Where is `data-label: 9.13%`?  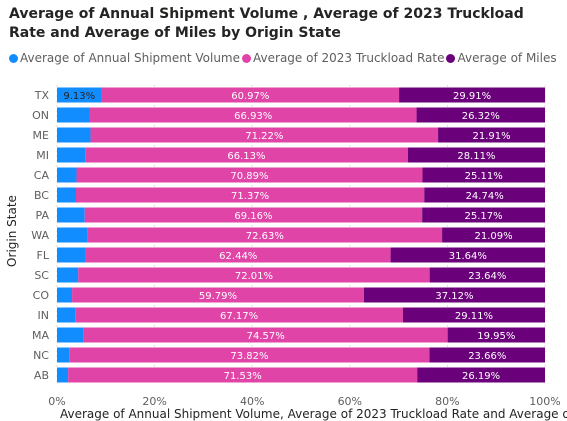 data-label: 9.13% is located at coordinates (79, 96).